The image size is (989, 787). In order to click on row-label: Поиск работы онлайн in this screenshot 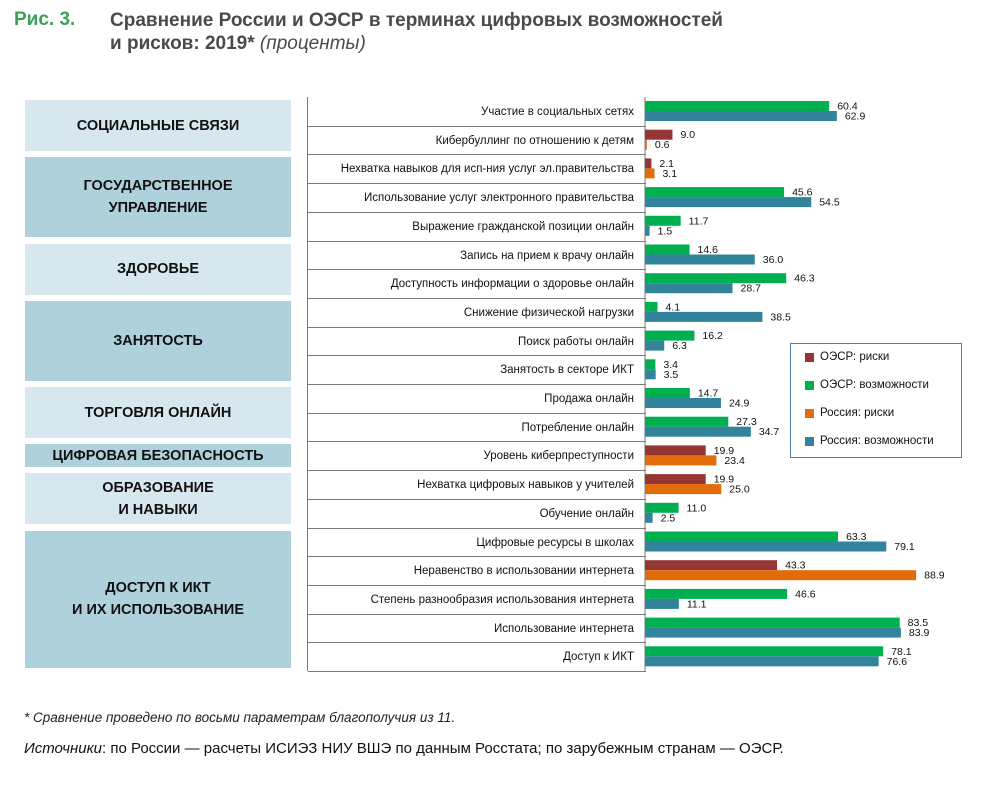, I will do `click(576, 341)`.